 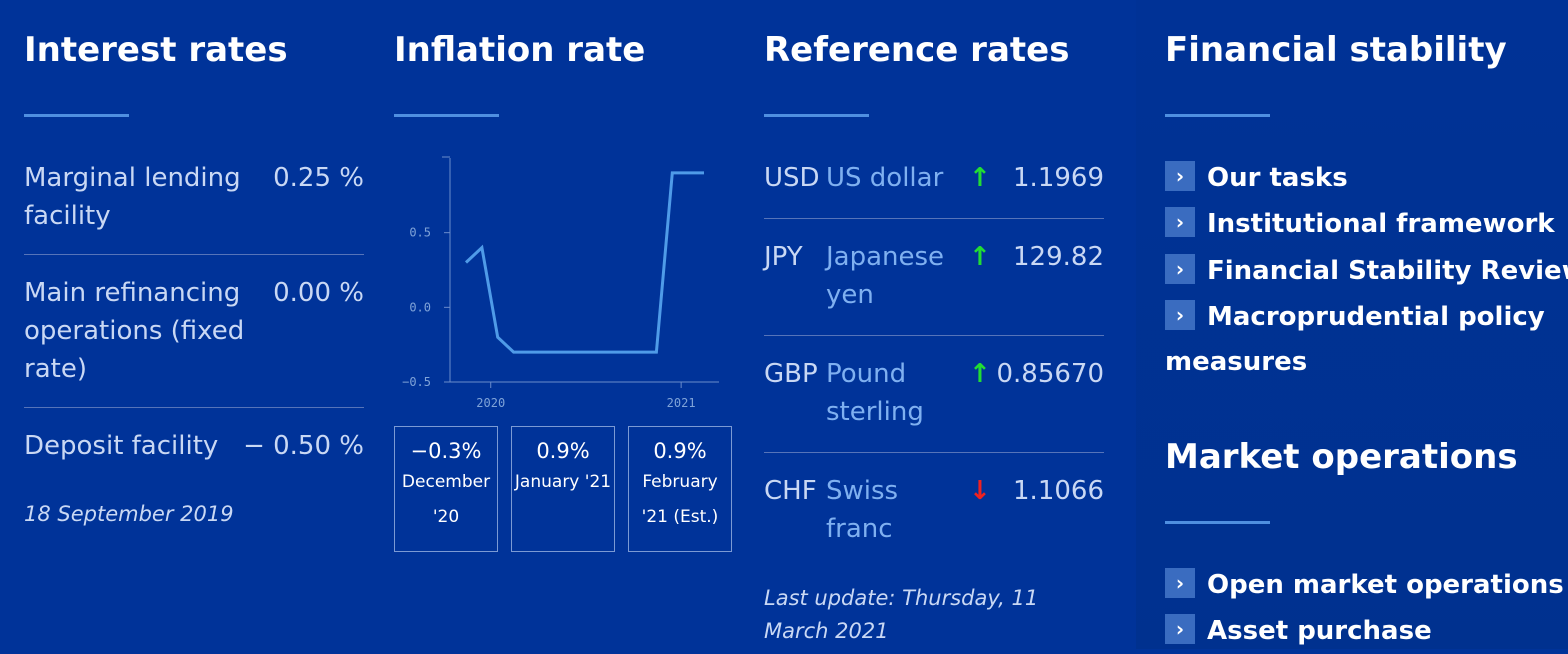 What do you see at coordinates (76, 115) in the screenshot?
I see `interest-rates-rule` at bounding box center [76, 115].